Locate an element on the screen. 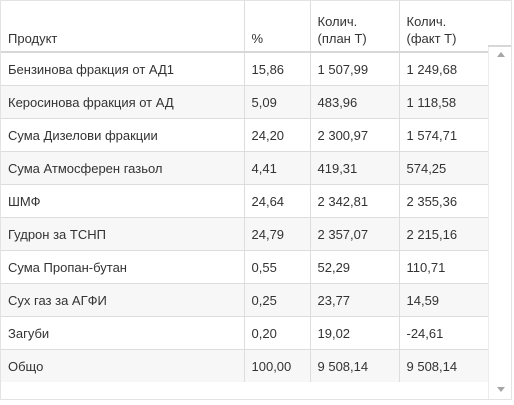 The height and width of the screenshot is (405, 514). cell-plan: 483,96 is located at coordinates (355, 102).